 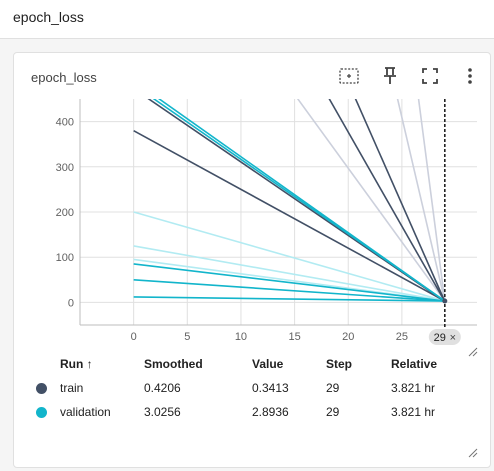 What do you see at coordinates (440, 338) in the screenshot?
I see `cursor-step-label: 29` at bounding box center [440, 338].